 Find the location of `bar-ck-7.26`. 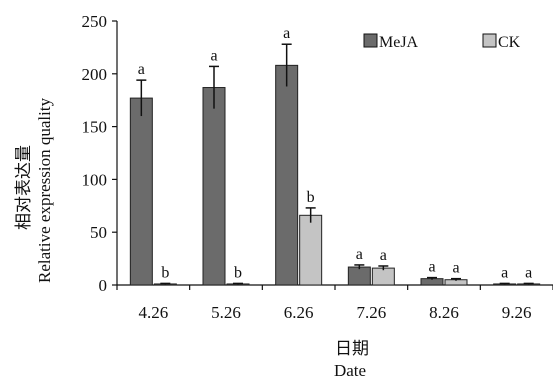

bar-ck-7.26 is located at coordinates (383, 276).